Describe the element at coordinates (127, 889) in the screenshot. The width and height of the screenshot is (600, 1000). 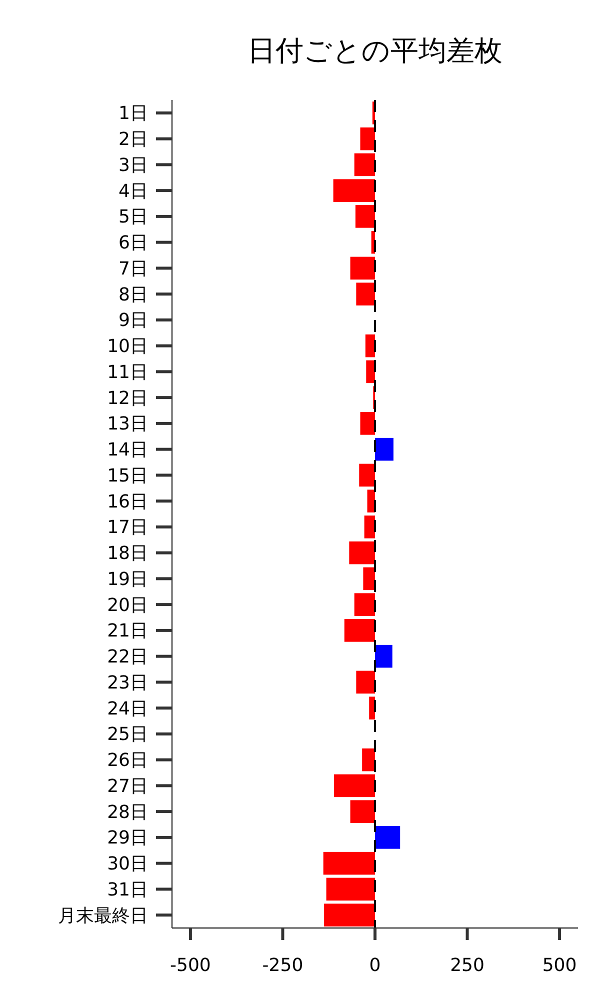
I see `y-tick-label: 31日` at that location.